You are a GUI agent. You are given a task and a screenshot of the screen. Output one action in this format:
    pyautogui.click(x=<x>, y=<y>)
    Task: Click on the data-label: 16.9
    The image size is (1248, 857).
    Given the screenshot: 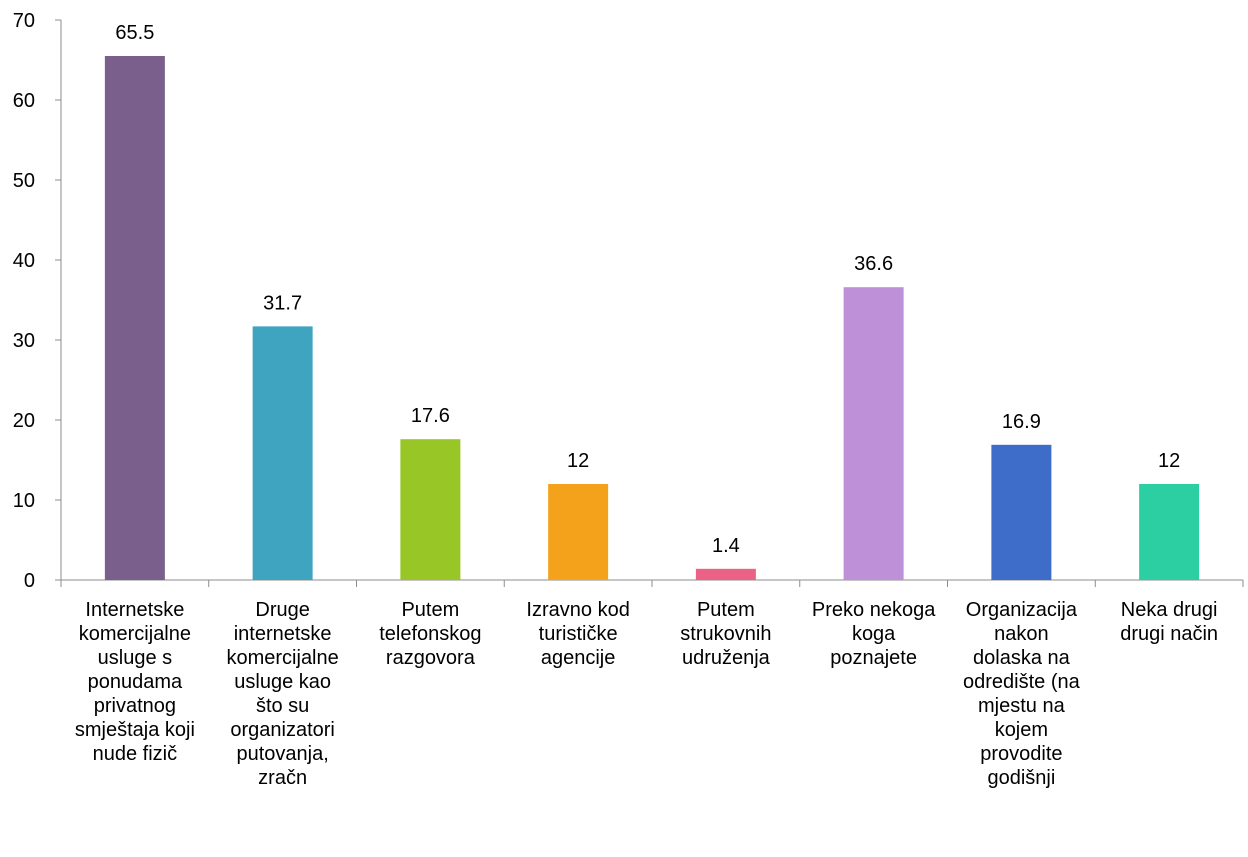 What is the action you would take?
    pyautogui.click(x=1021, y=422)
    